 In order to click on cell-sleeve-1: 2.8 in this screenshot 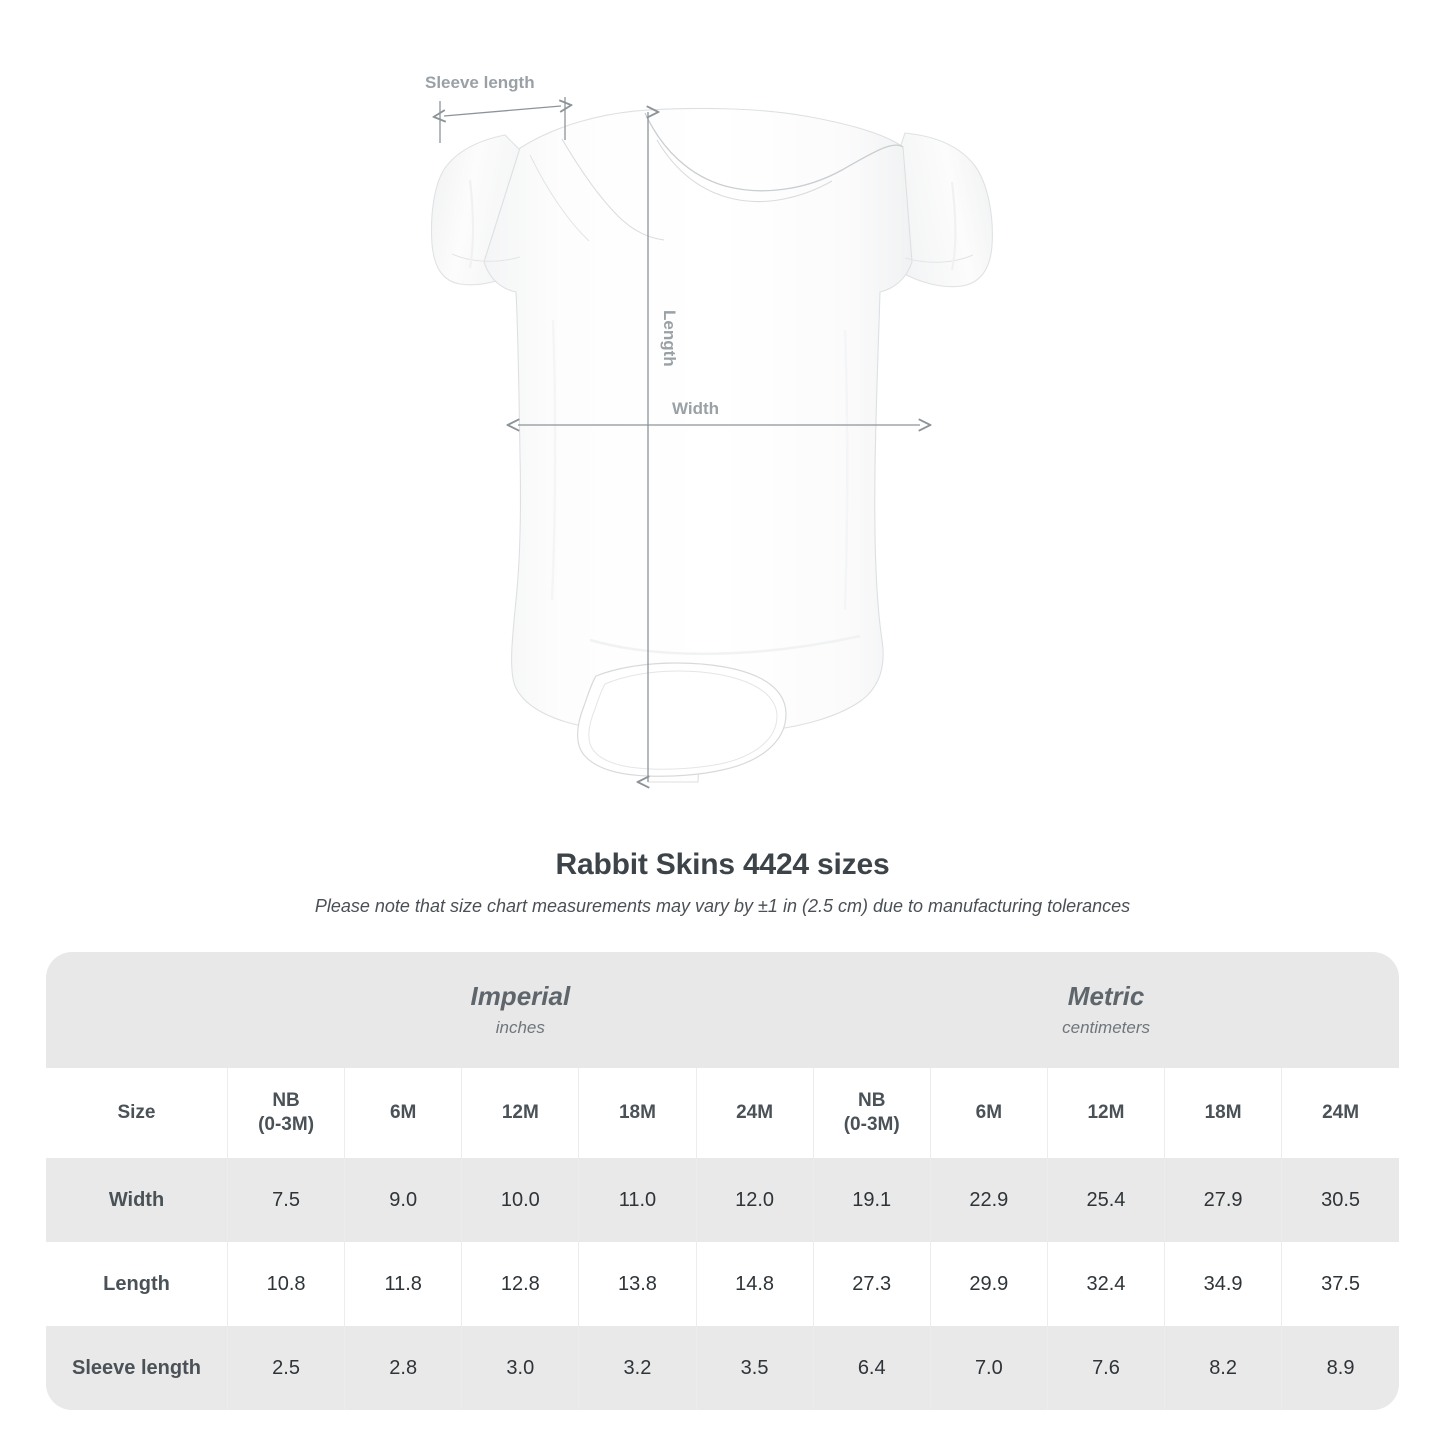, I will do `click(403, 1368)`.